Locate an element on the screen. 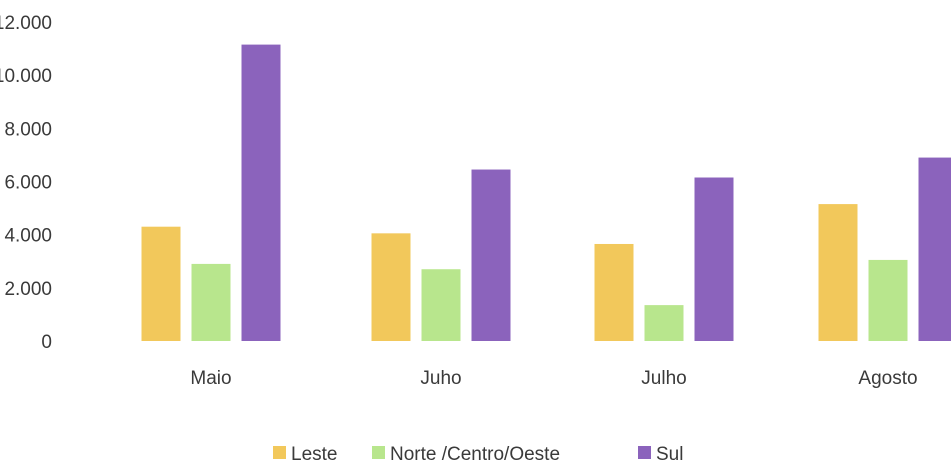 The image size is (951, 467). bar-sul-julho is located at coordinates (714, 259).